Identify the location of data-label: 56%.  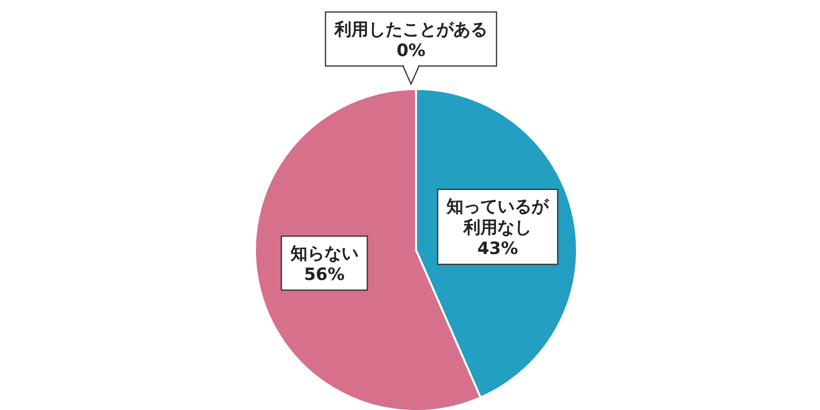
(324, 274).